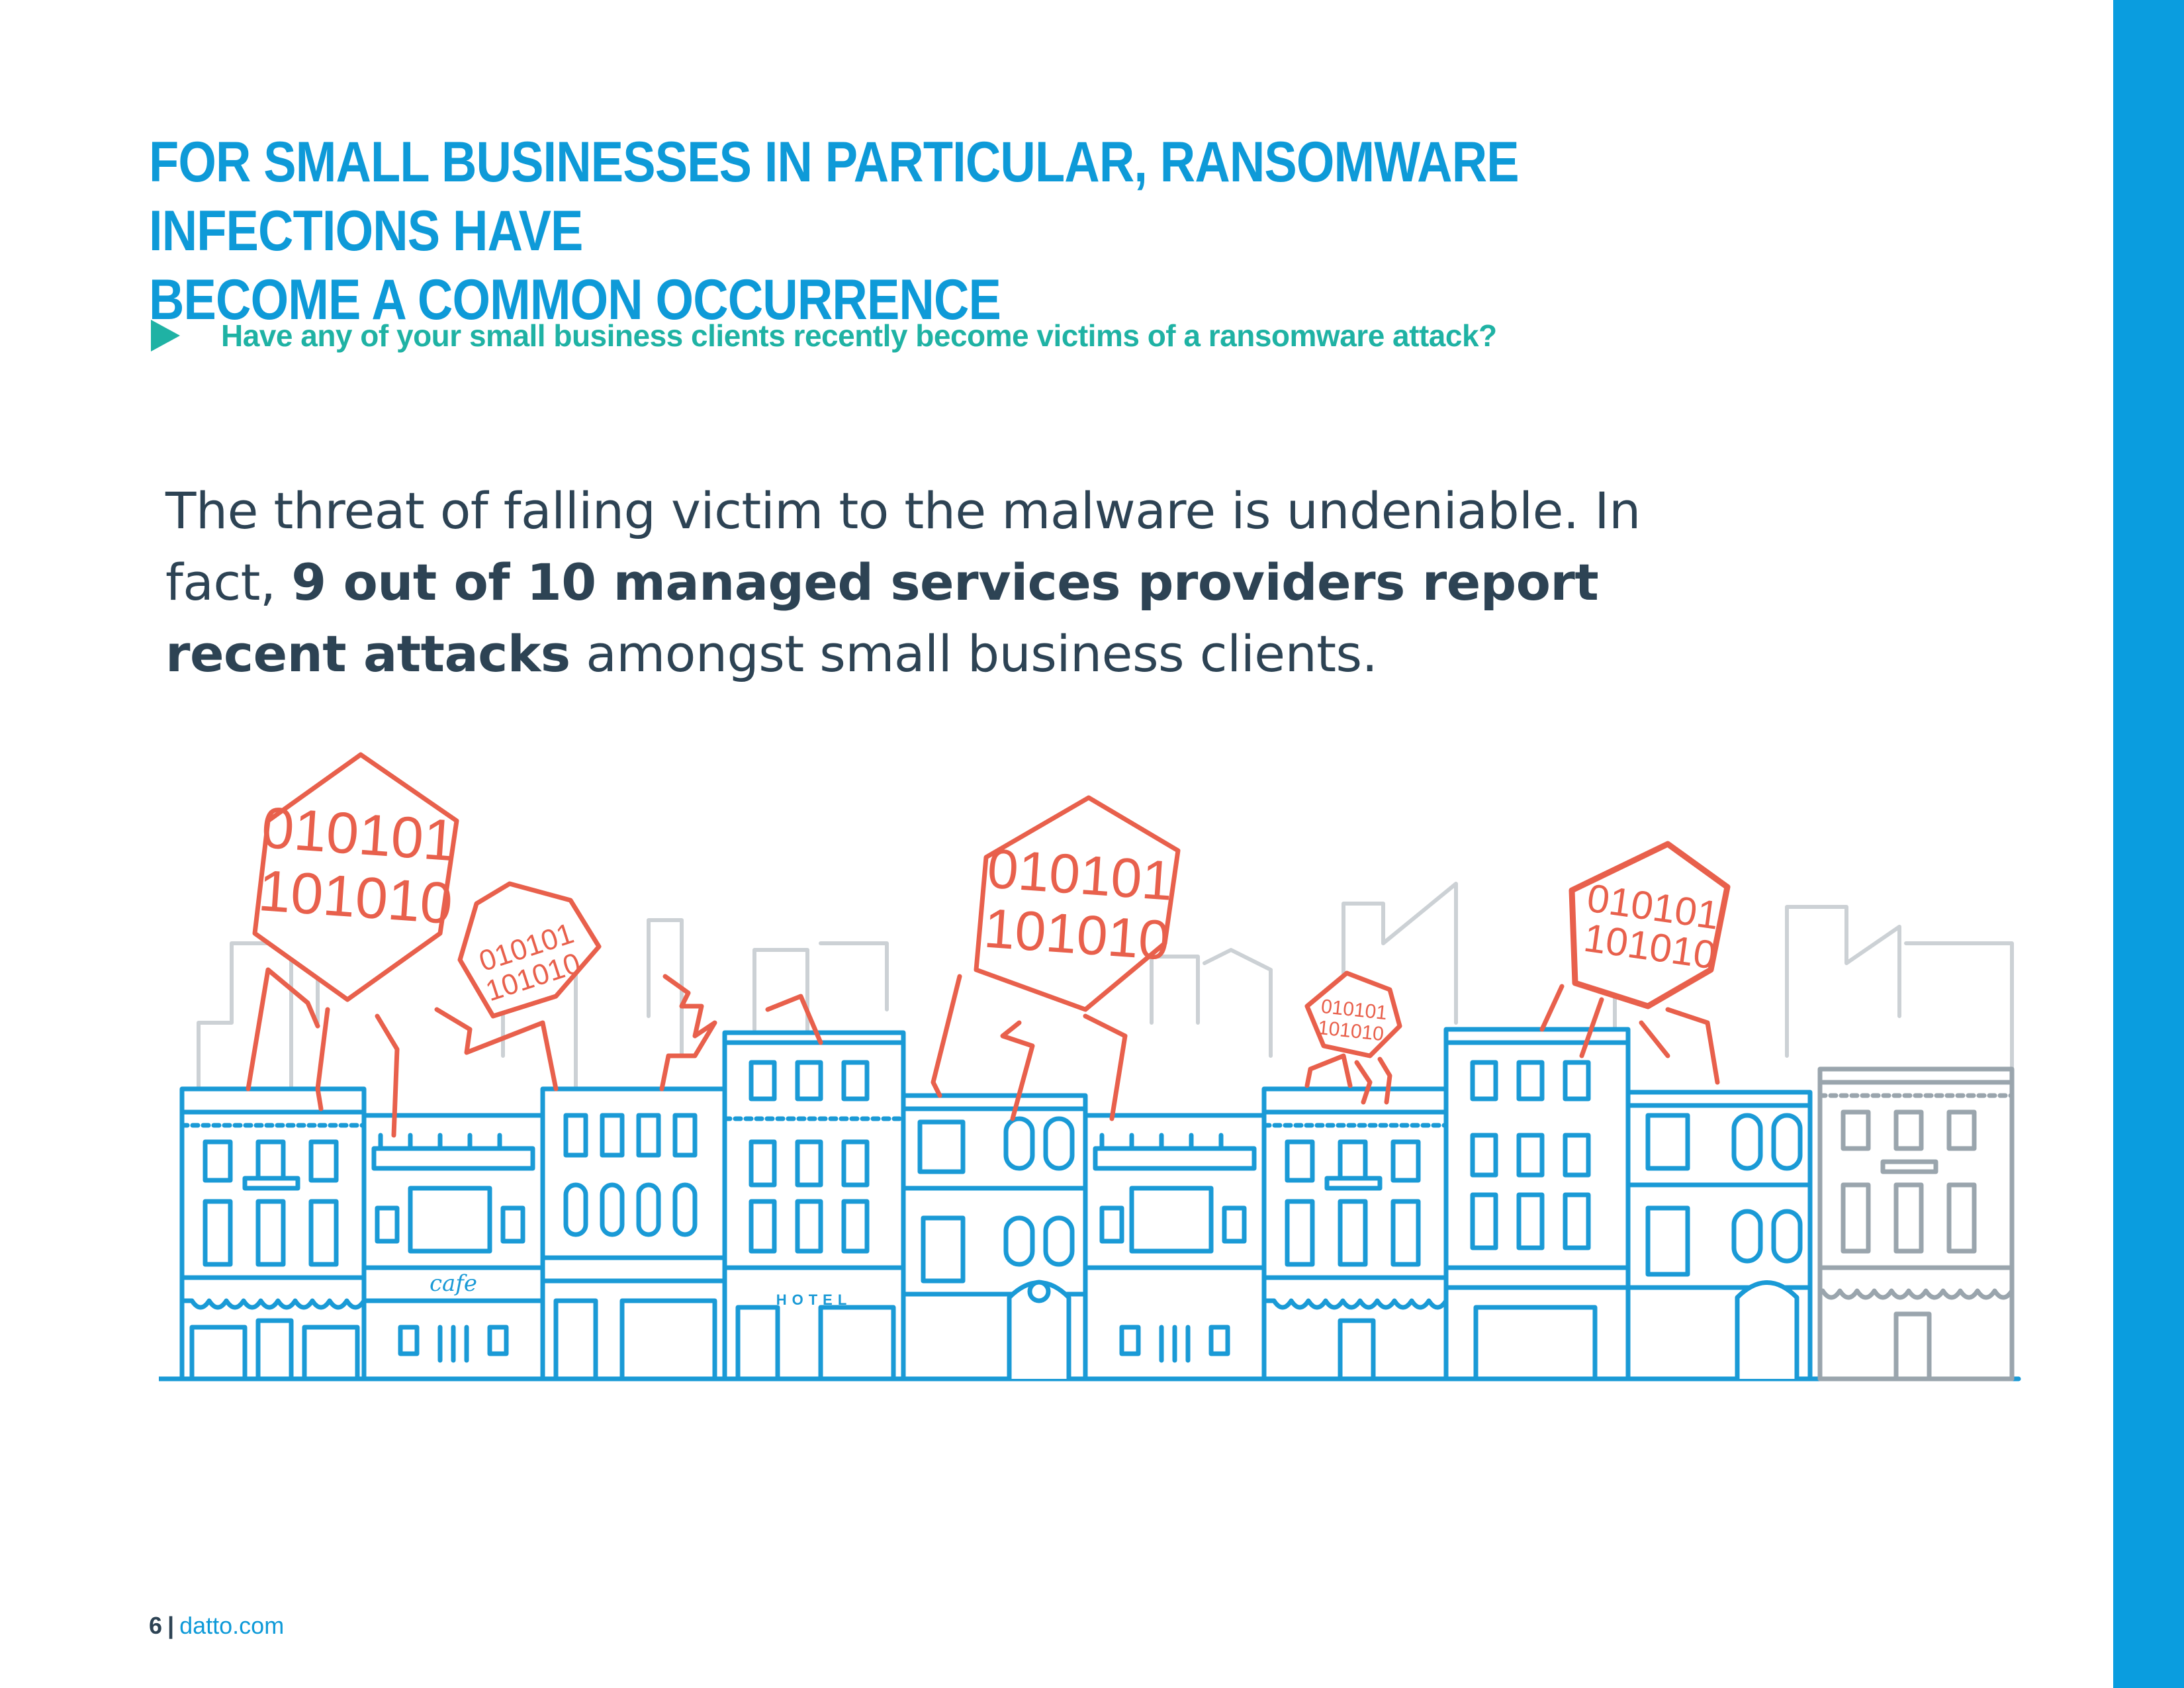 Image resolution: width=2184 pixels, height=1688 pixels. What do you see at coordinates (575, 300) in the screenshot?
I see `heading-line-2: BECOME A COMMON OCCURRENCE` at bounding box center [575, 300].